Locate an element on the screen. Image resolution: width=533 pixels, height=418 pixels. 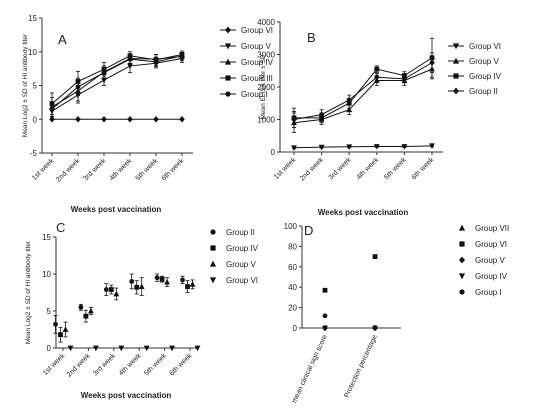
panel-b-legend-label: Group V is located at coordinates (484, 61).